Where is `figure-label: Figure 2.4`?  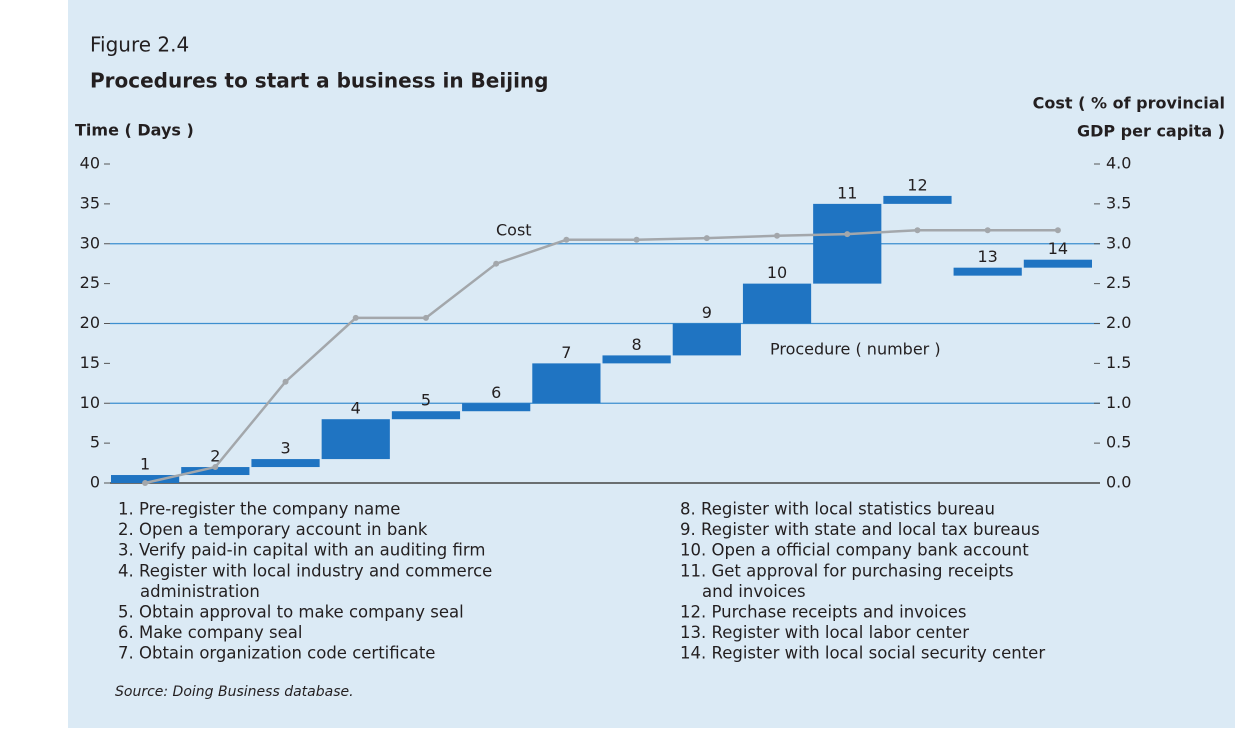 figure-label: Figure 2.4 is located at coordinates (139, 45).